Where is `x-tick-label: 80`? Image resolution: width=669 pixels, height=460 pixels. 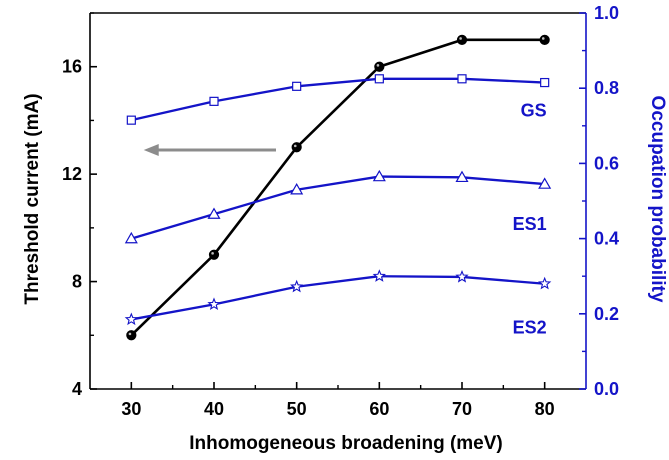 x-tick-label: 80 is located at coordinates (545, 409).